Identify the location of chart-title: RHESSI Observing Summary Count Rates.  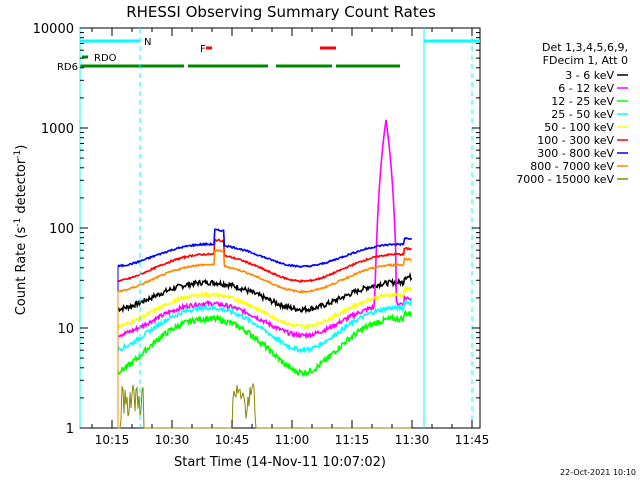
(281, 12).